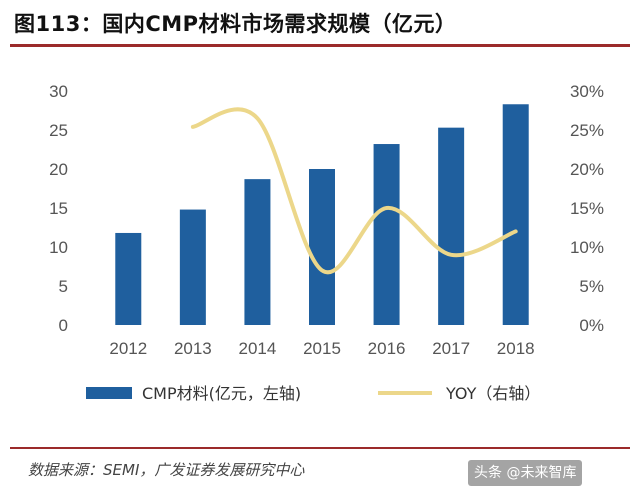 This screenshot has width=640, height=493. I want to click on legend-bar-swatch, so click(109, 393).